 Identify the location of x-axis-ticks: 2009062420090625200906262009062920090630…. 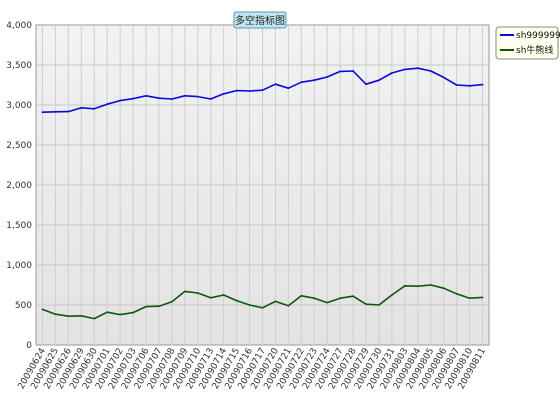
(253, 368).